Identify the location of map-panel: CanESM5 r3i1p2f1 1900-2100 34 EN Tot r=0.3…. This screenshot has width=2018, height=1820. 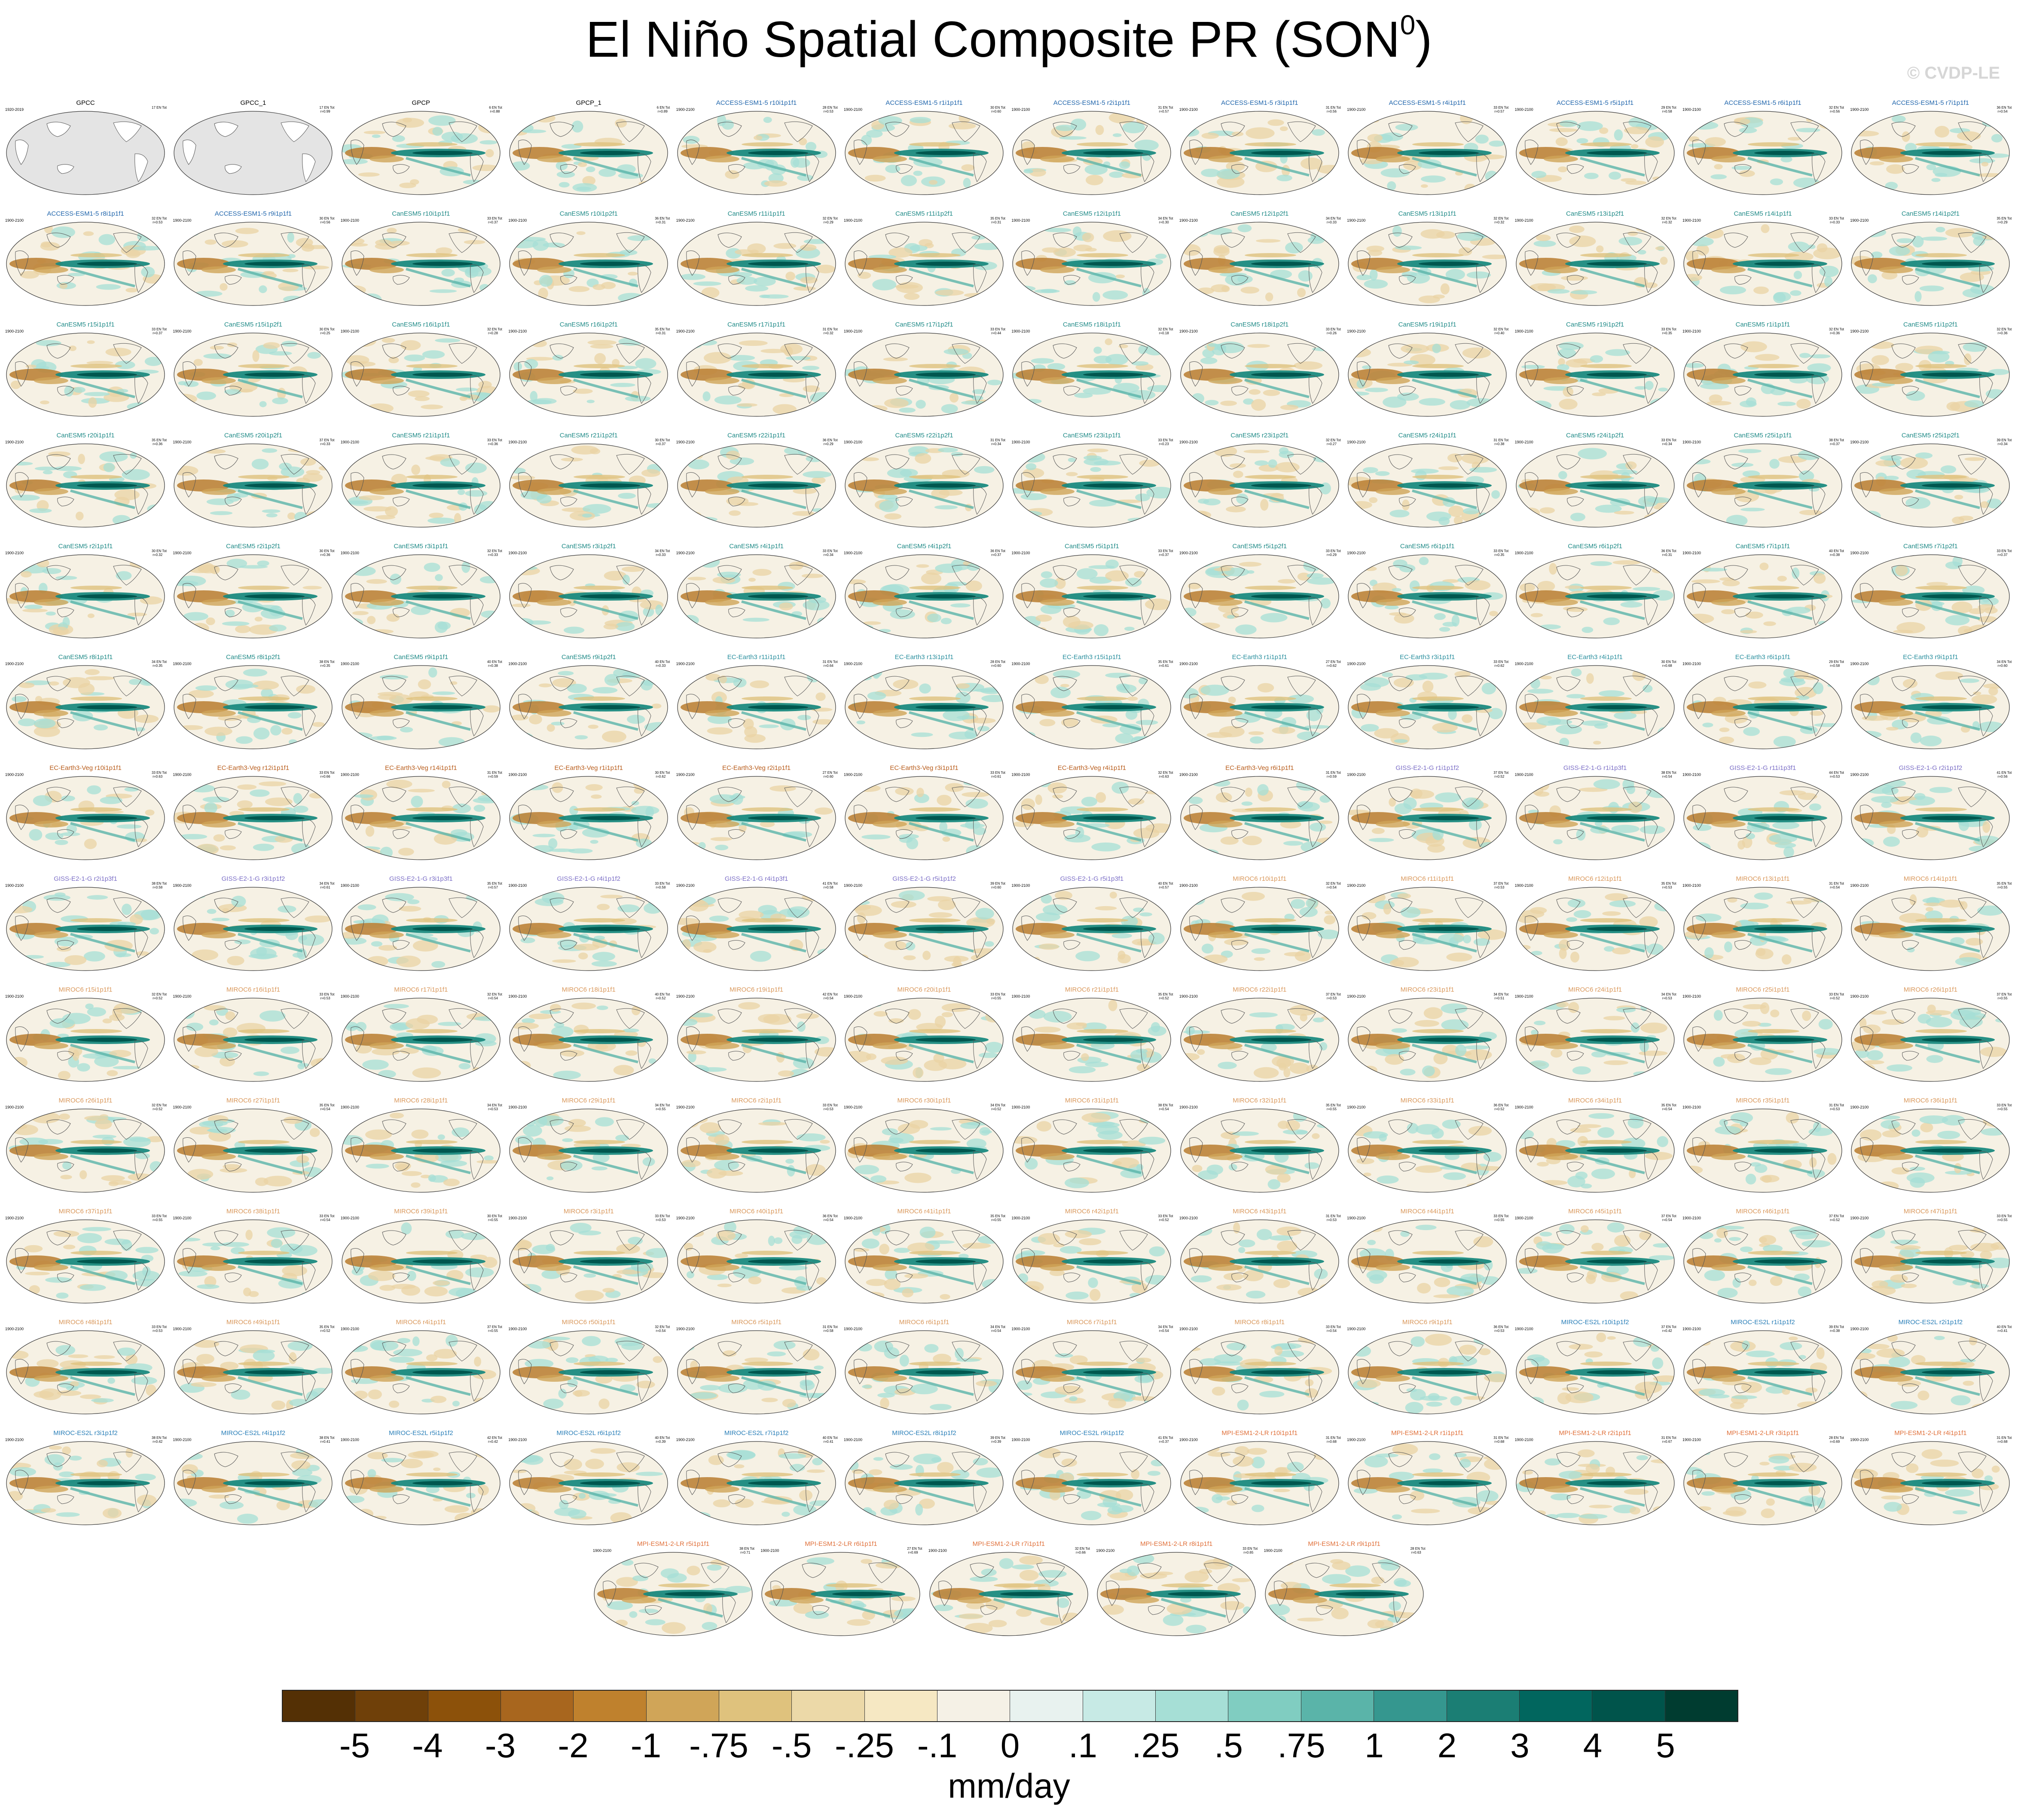
(589, 592).